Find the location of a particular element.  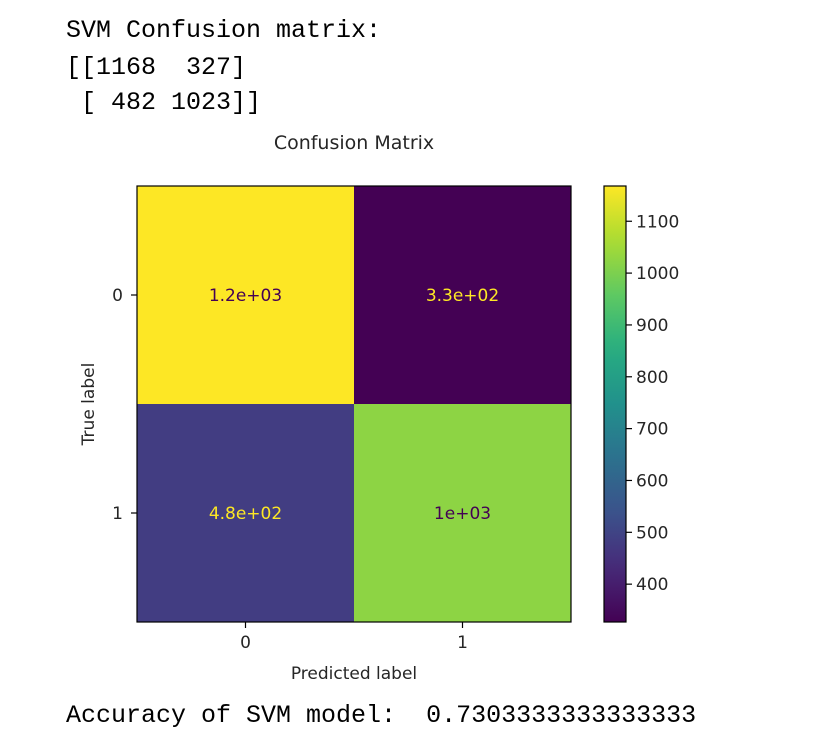

cell-value-label: 1e+03 is located at coordinates (462, 514).